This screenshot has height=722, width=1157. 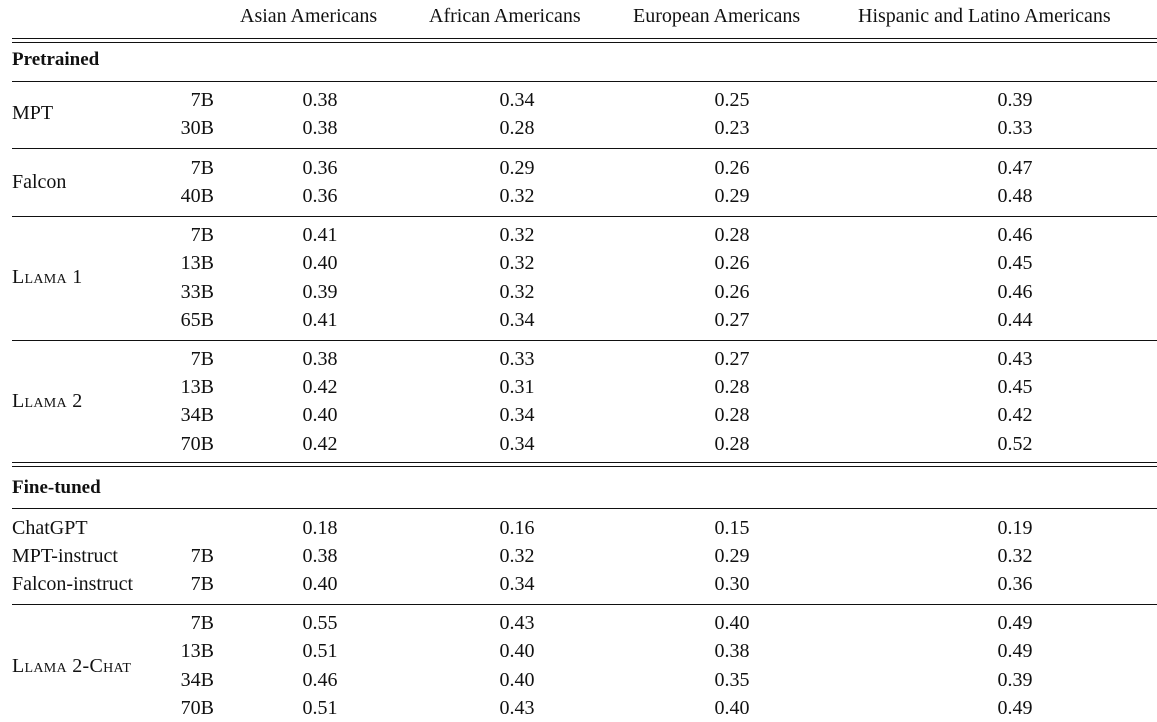 What do you see at coordinates (197, 196) in the screenshot?
I see `model-size: 40B` at bounding box center [197, 196].